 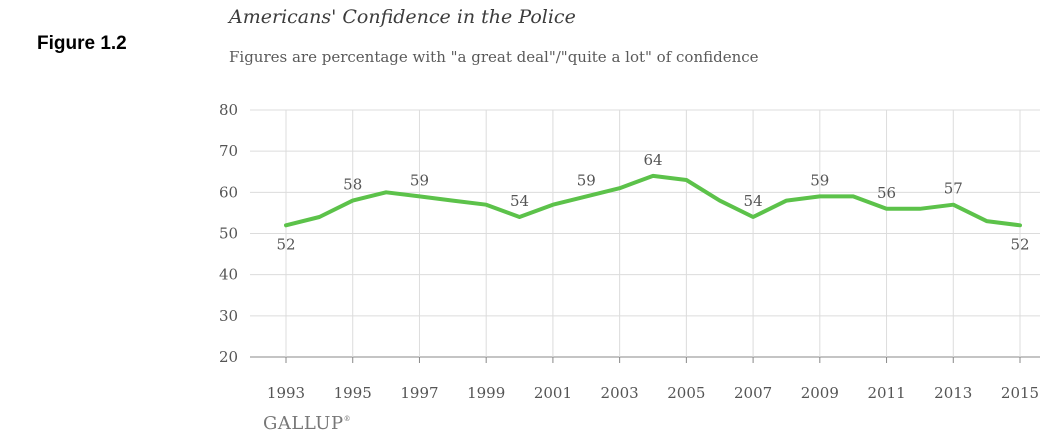 I want to click on figure-label: Figure 1.2, so click(x=82, y=43).